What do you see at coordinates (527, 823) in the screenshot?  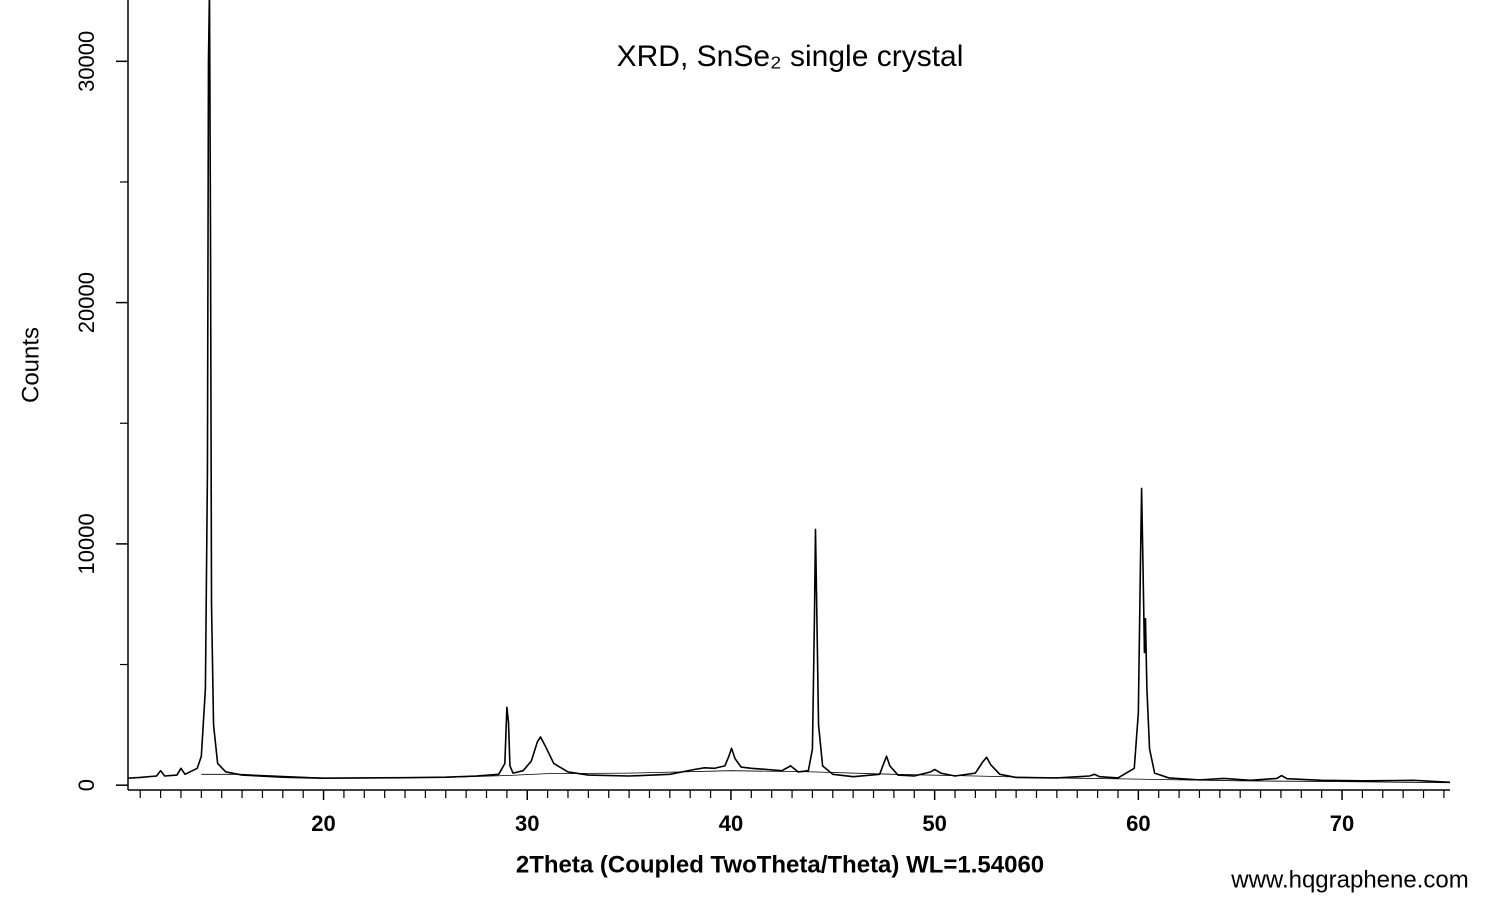 I see `x-tick-label: 30` at bounding box center [527, 823].